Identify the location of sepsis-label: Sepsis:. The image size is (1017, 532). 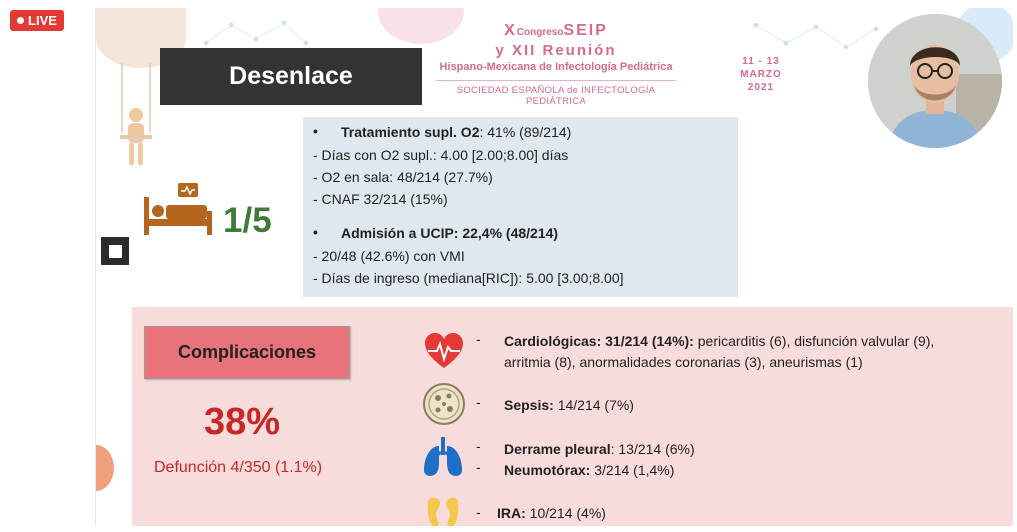
(529, 405).